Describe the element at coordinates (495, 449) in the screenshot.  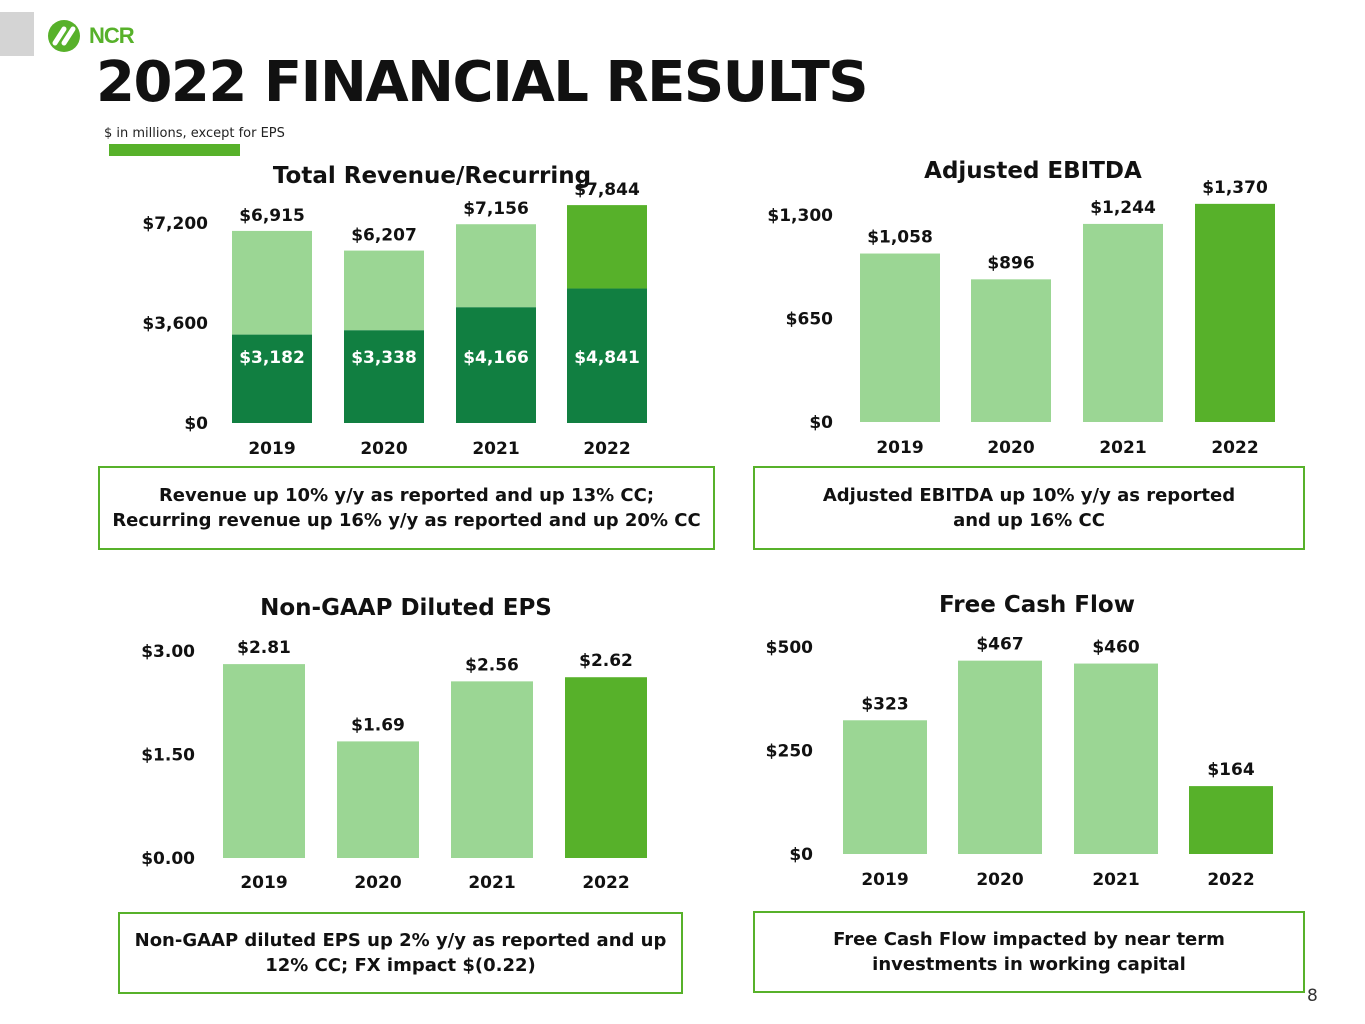
I see `revenue-category-label: 2021` at that location.